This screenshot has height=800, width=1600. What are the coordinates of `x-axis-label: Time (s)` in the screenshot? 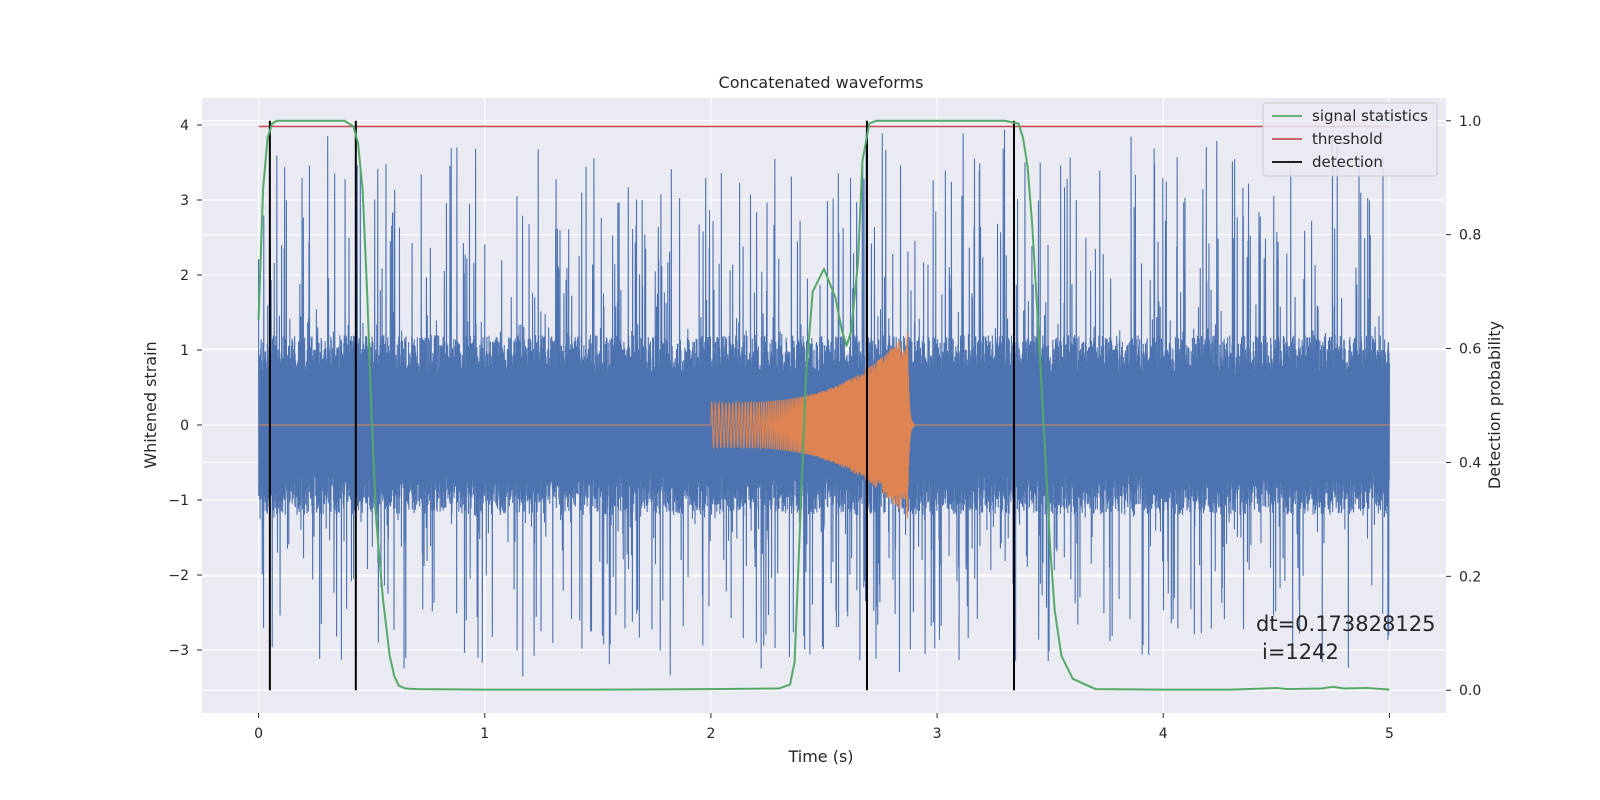 It's located at (820, 756).